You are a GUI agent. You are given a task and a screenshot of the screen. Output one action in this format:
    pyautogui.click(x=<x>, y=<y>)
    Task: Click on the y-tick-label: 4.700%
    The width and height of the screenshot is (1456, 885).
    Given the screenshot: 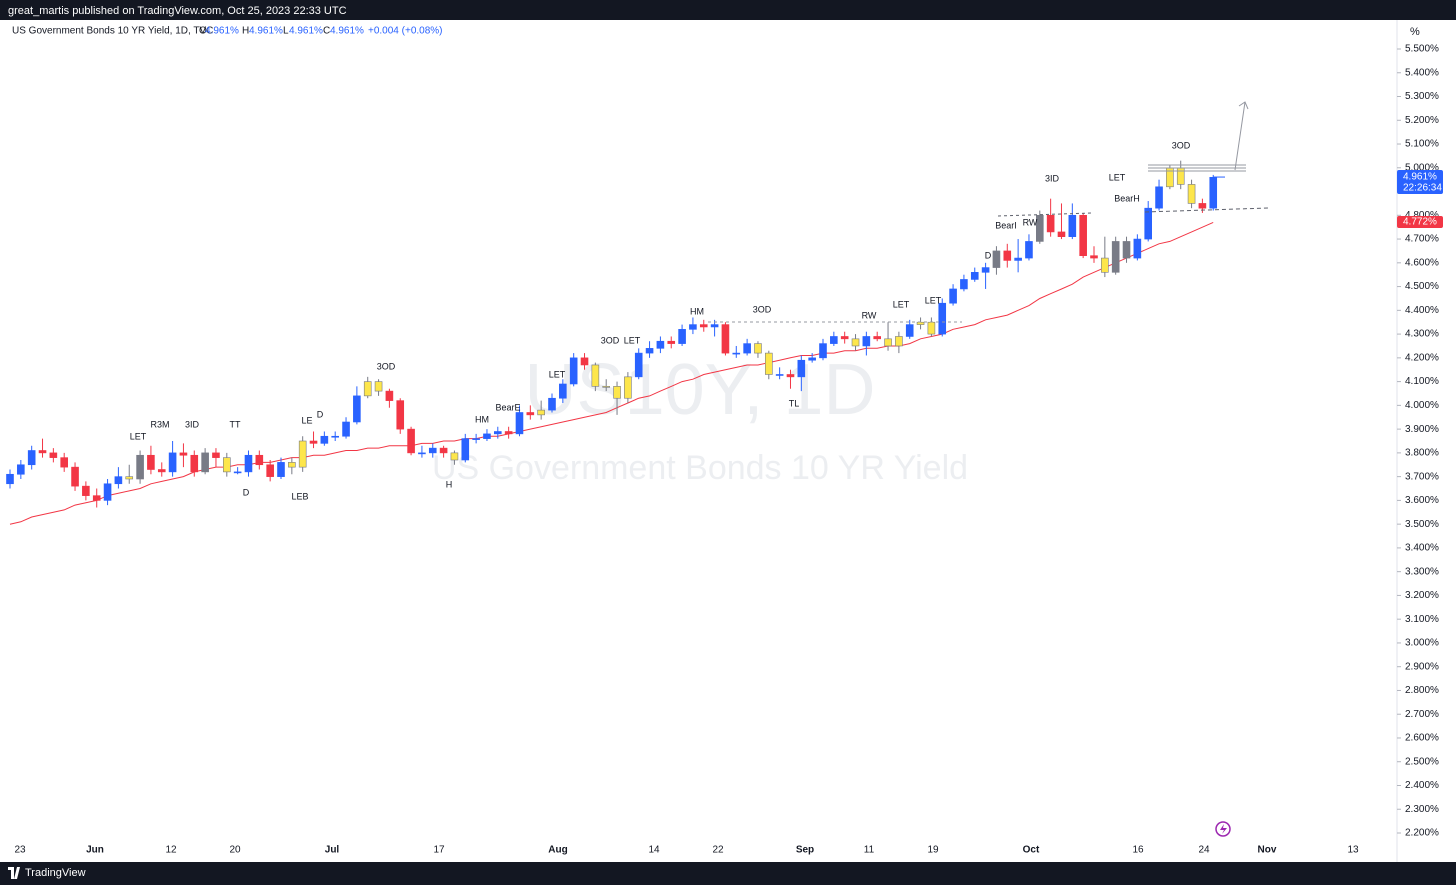 What is the action you would take?
    pyautogui.click(x=1422, y=239)
    